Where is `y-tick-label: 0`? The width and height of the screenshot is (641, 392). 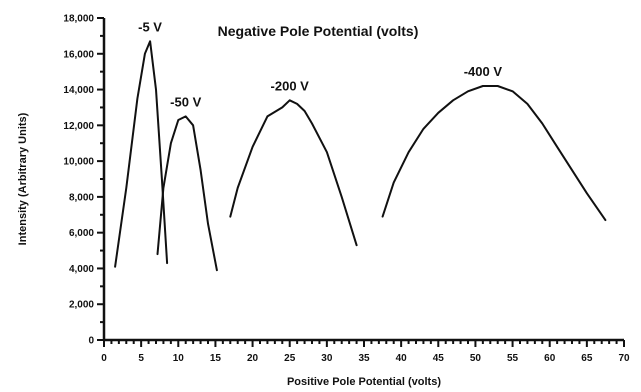
y-tick-label: 0 is located at coordinates (91, 341).